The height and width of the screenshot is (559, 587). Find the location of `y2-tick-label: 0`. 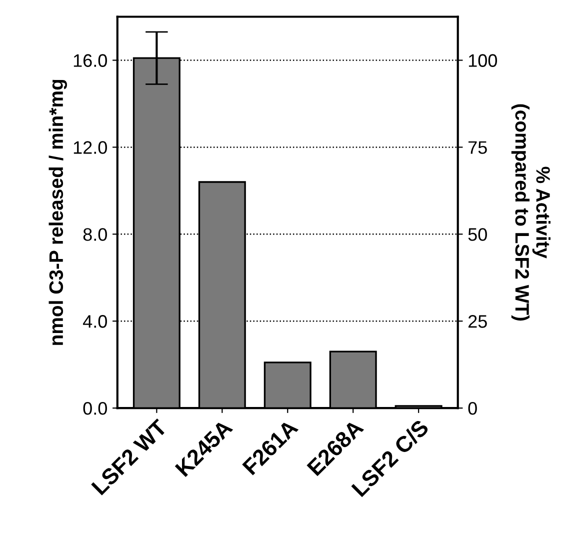

y2-tick-label: 0 is located at coordinates (472, 408).